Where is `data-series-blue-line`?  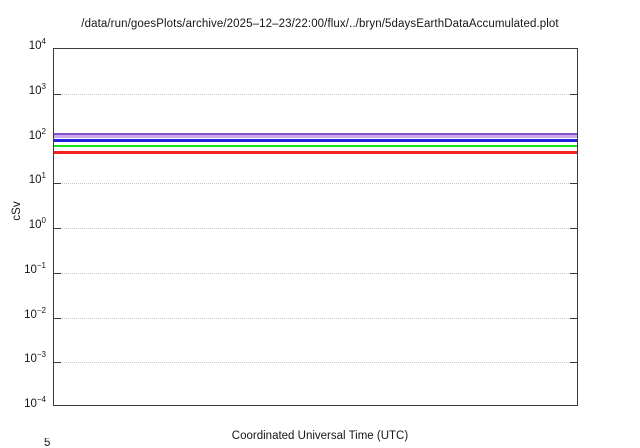 data-series-blue-line is located at coordinates (315, 141).